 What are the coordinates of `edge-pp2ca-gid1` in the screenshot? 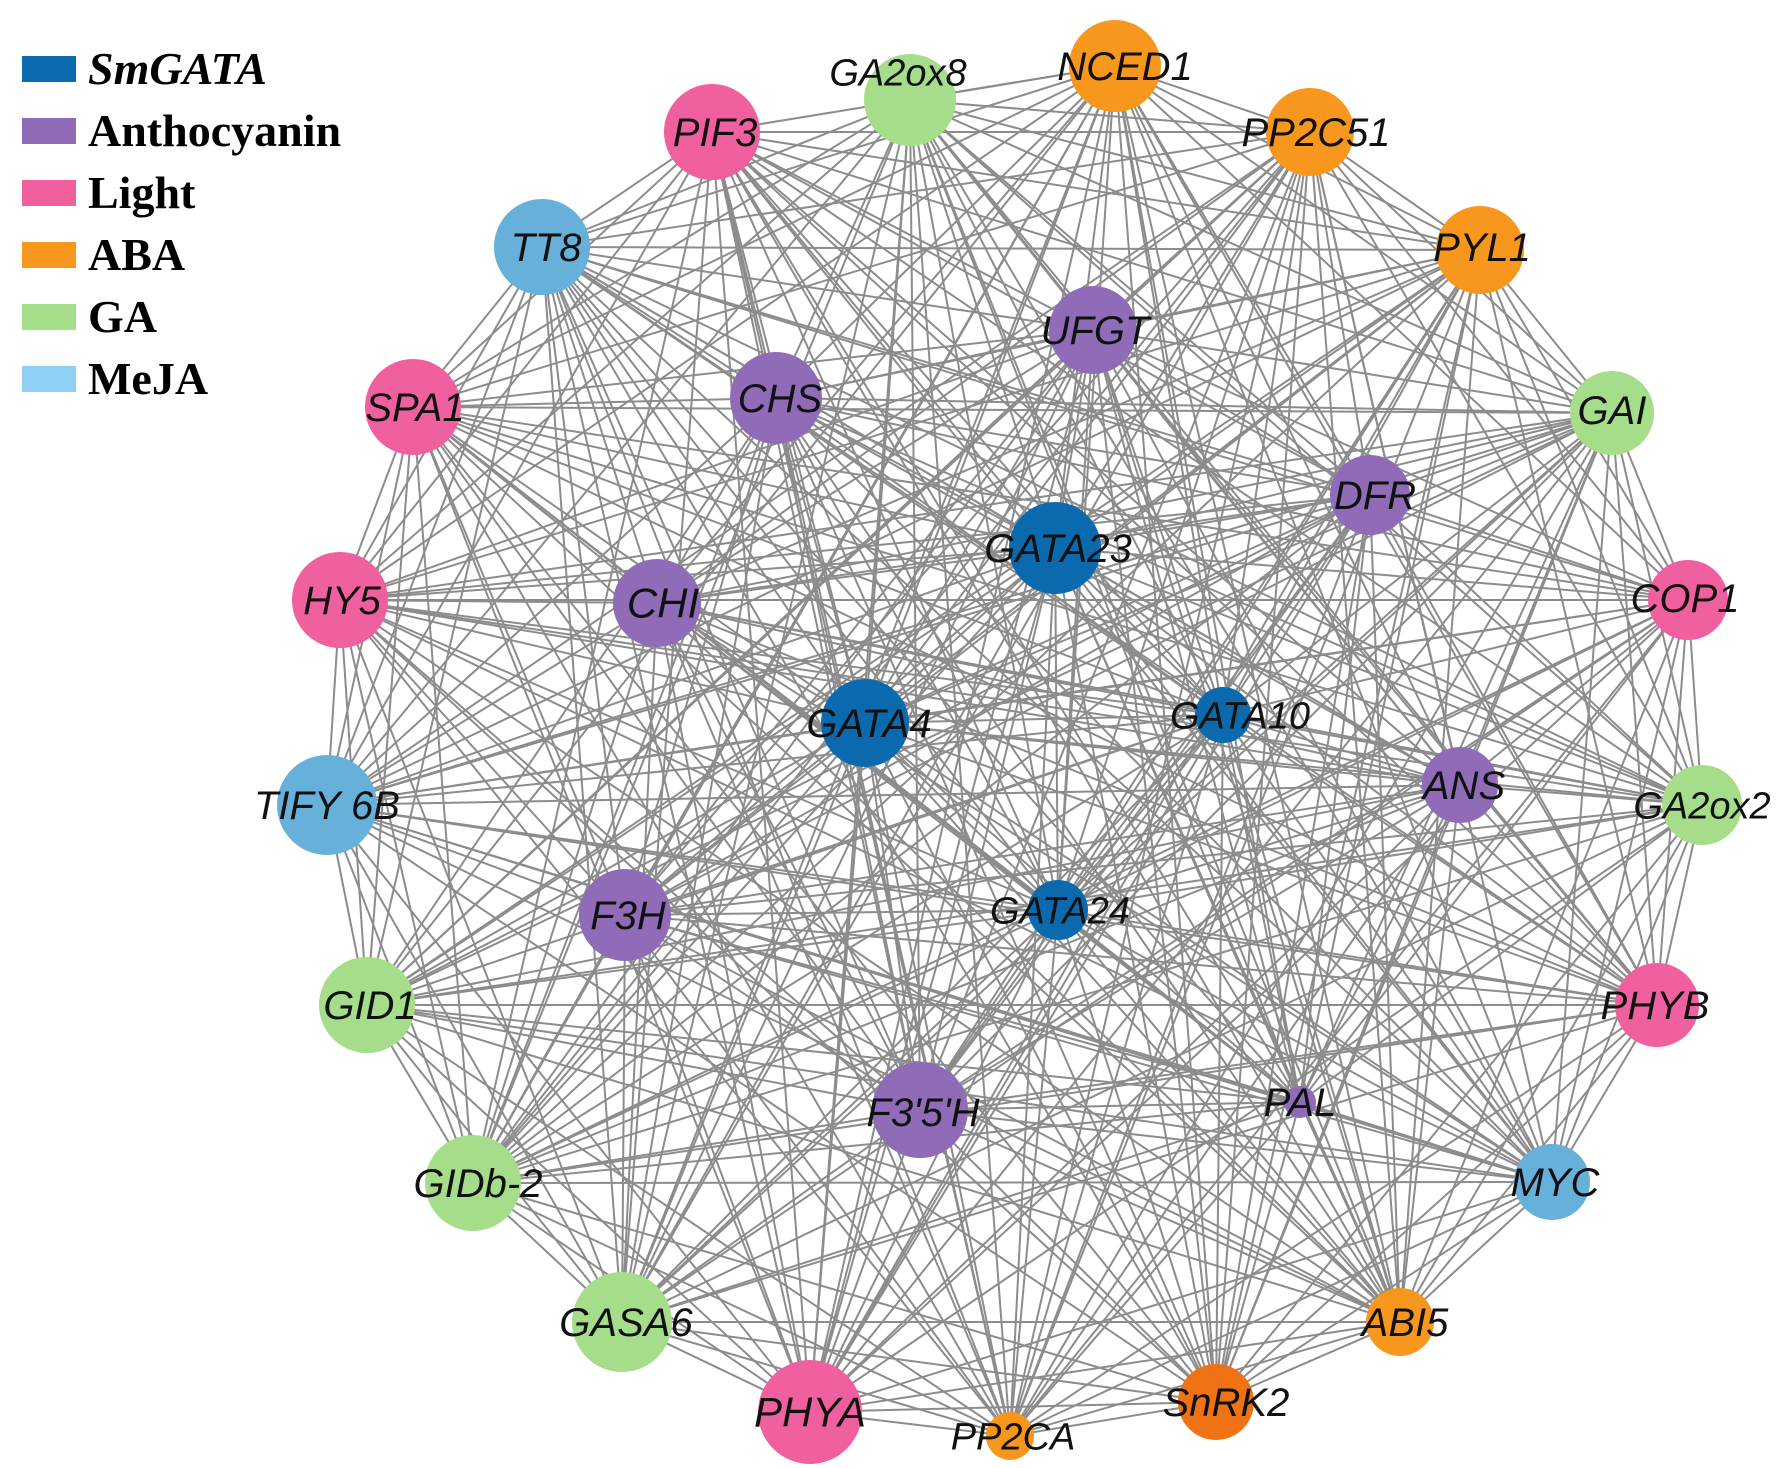 It's located at (688, 1220).